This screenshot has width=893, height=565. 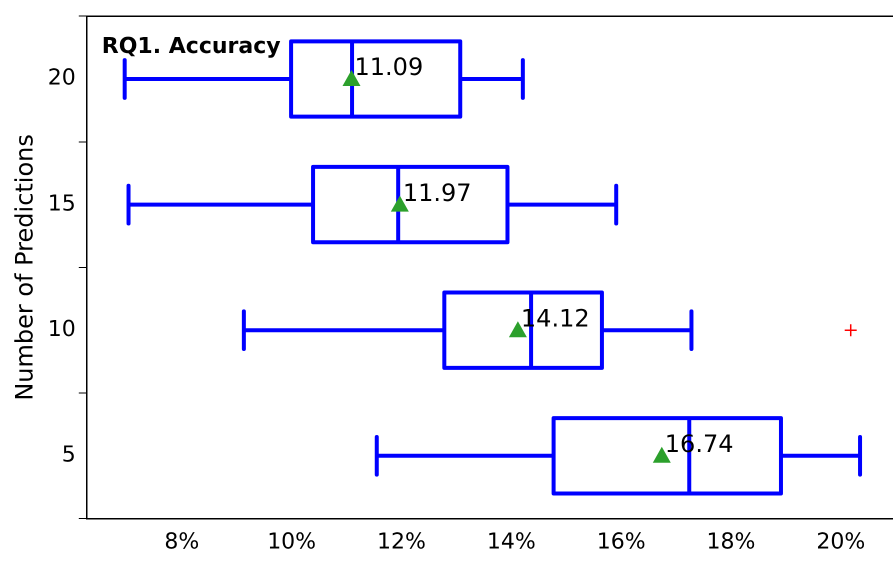 I want to click on x-tick-label: 10%, so click(x=291, y=542).